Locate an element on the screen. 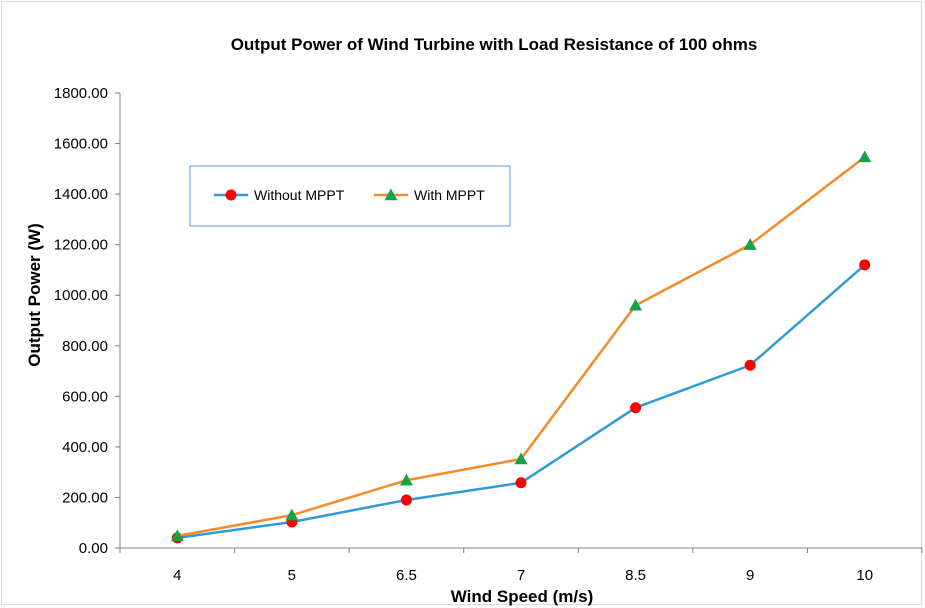 This screenshot has width=925, height=608. legend-items: Without MPPT With MPPT is located at coordinates (349, 195).